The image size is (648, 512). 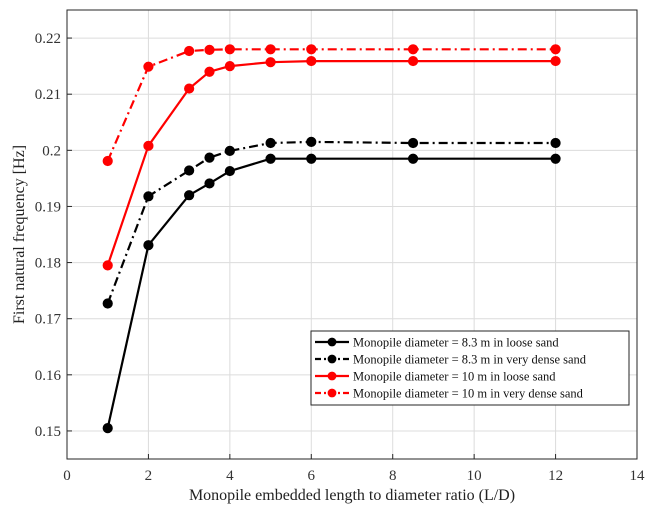 I want to click on y-tick-label: 0.2, so click(x=51, y=151).